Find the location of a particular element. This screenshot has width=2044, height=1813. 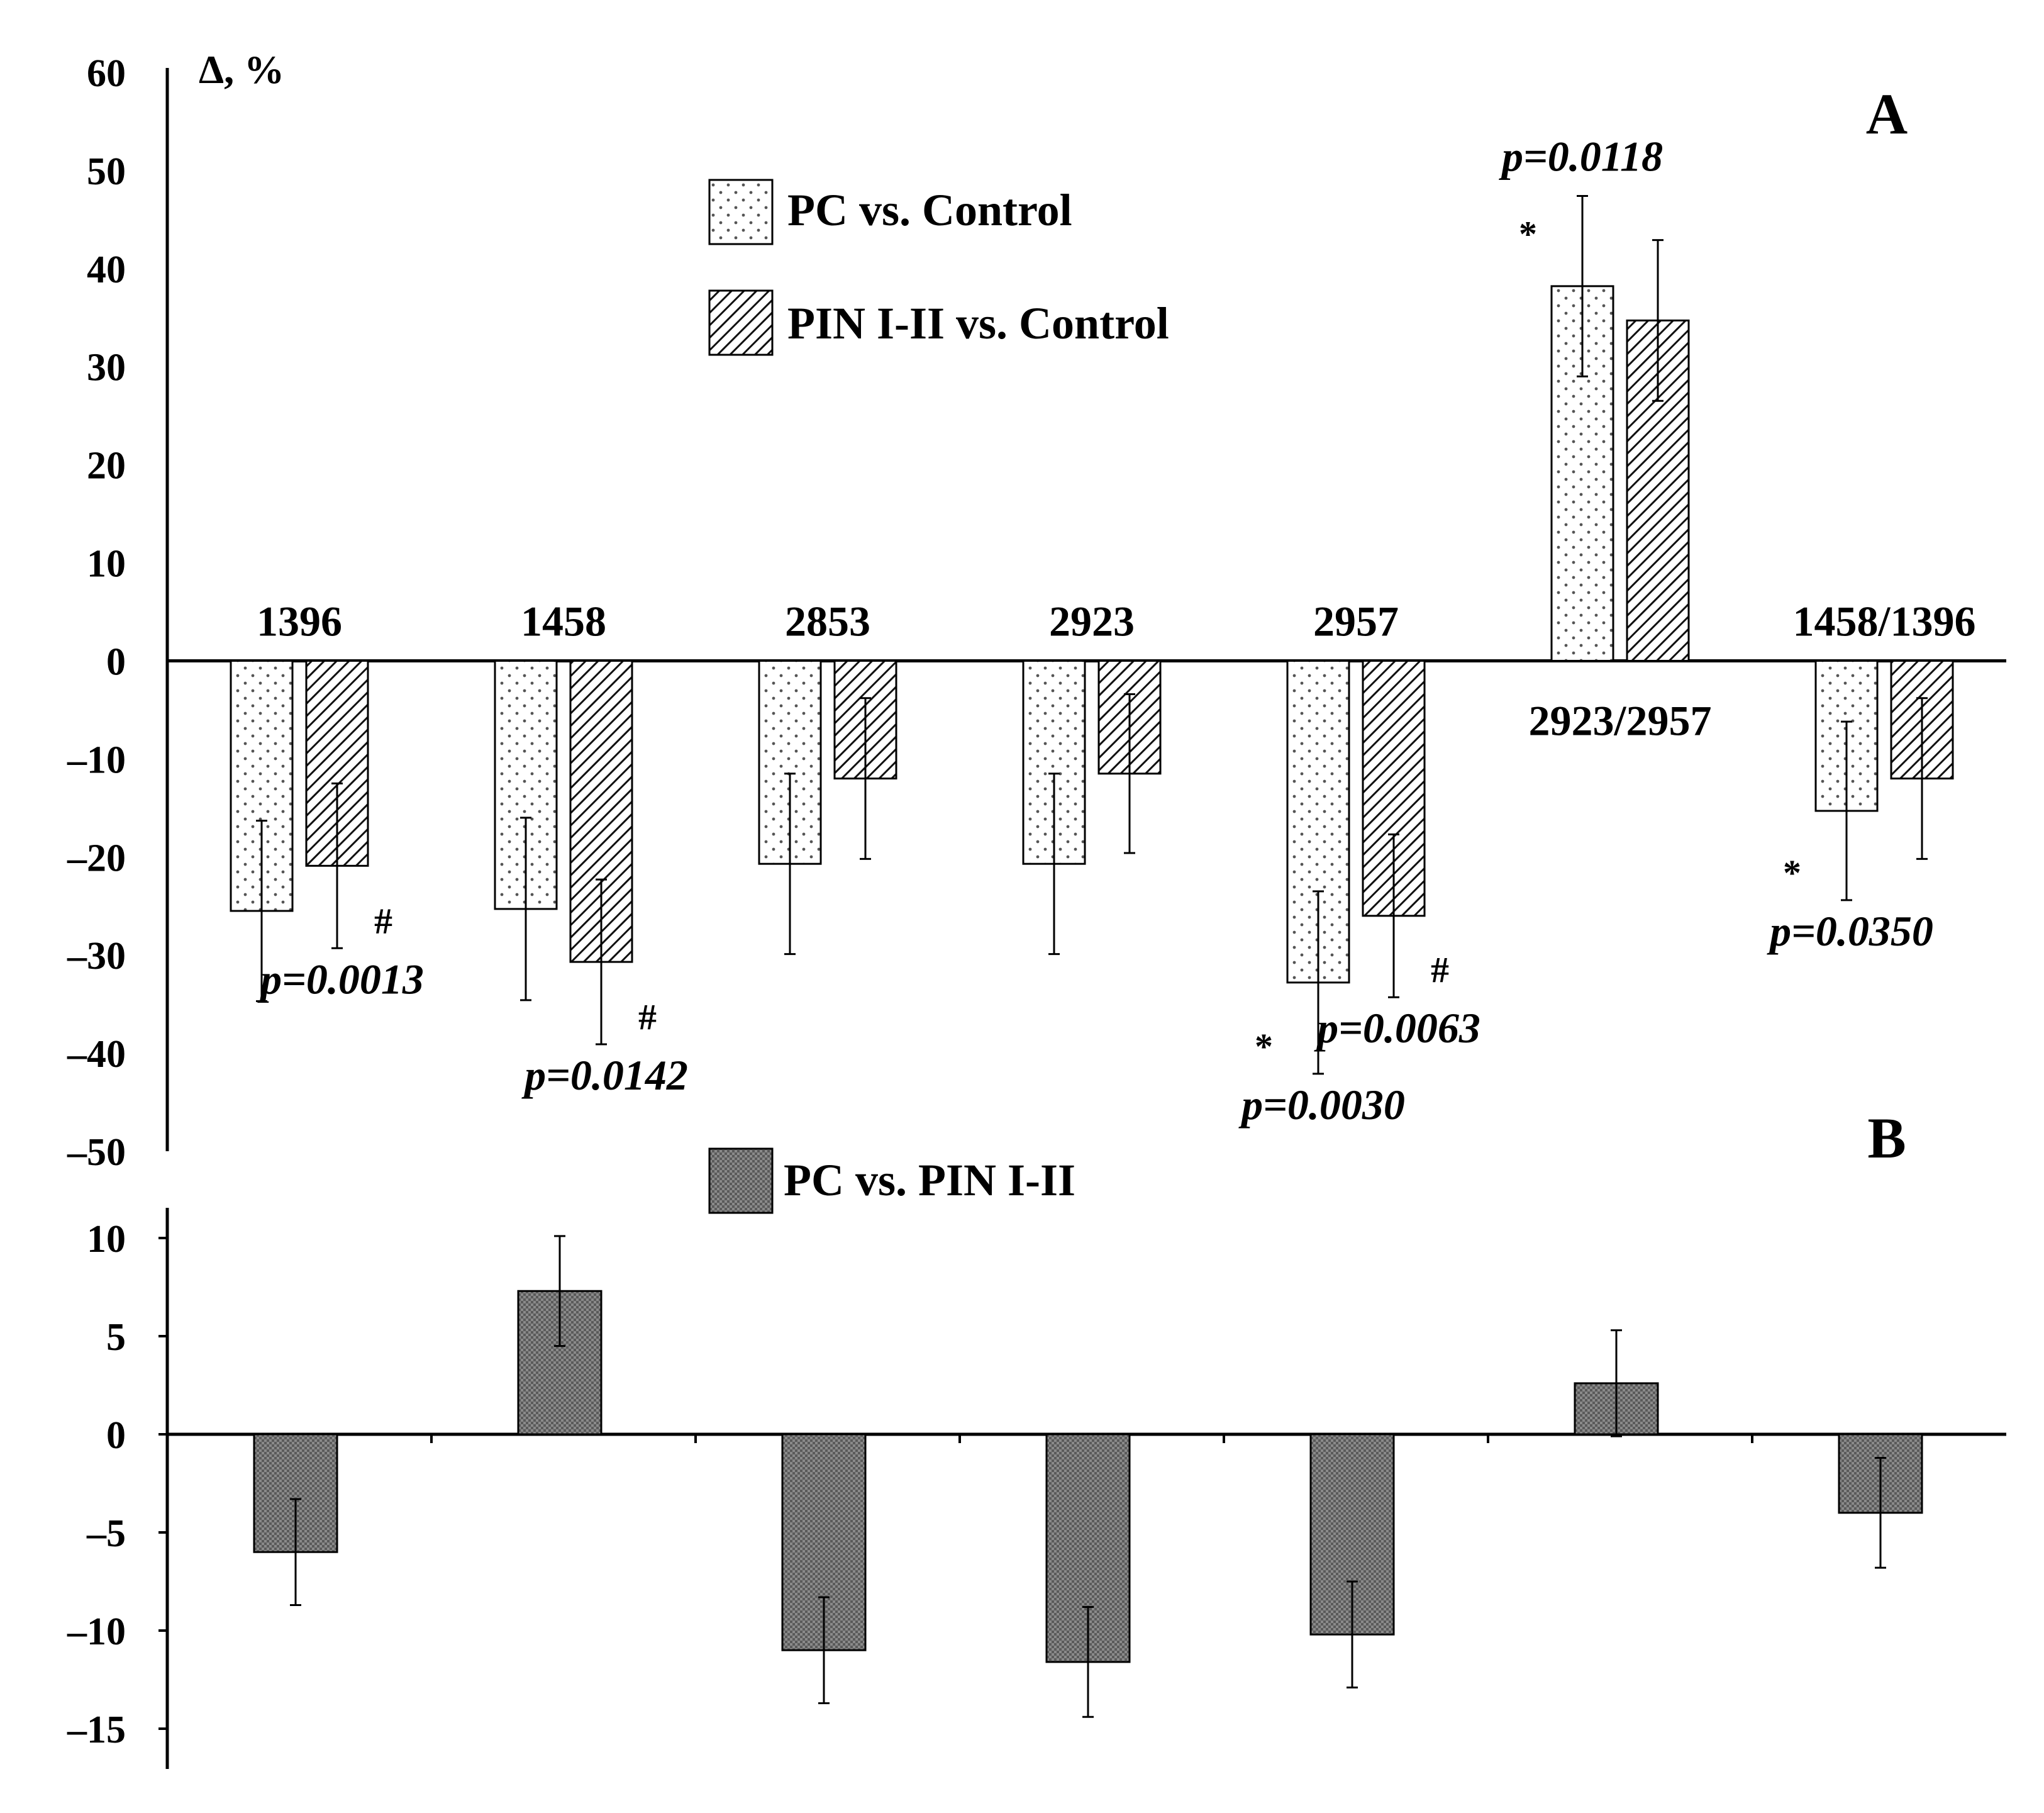

y-tick-label-b: –15 is located at coordinates (96, 1730).